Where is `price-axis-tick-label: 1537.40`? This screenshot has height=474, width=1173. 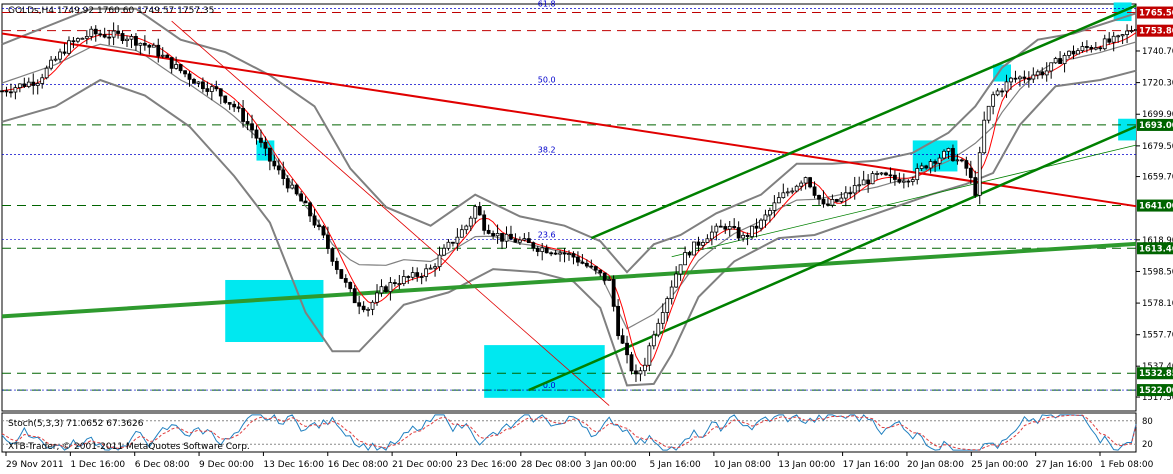
price-axis-tick-label: 1537.40 is located at coordinates (1157, 367).